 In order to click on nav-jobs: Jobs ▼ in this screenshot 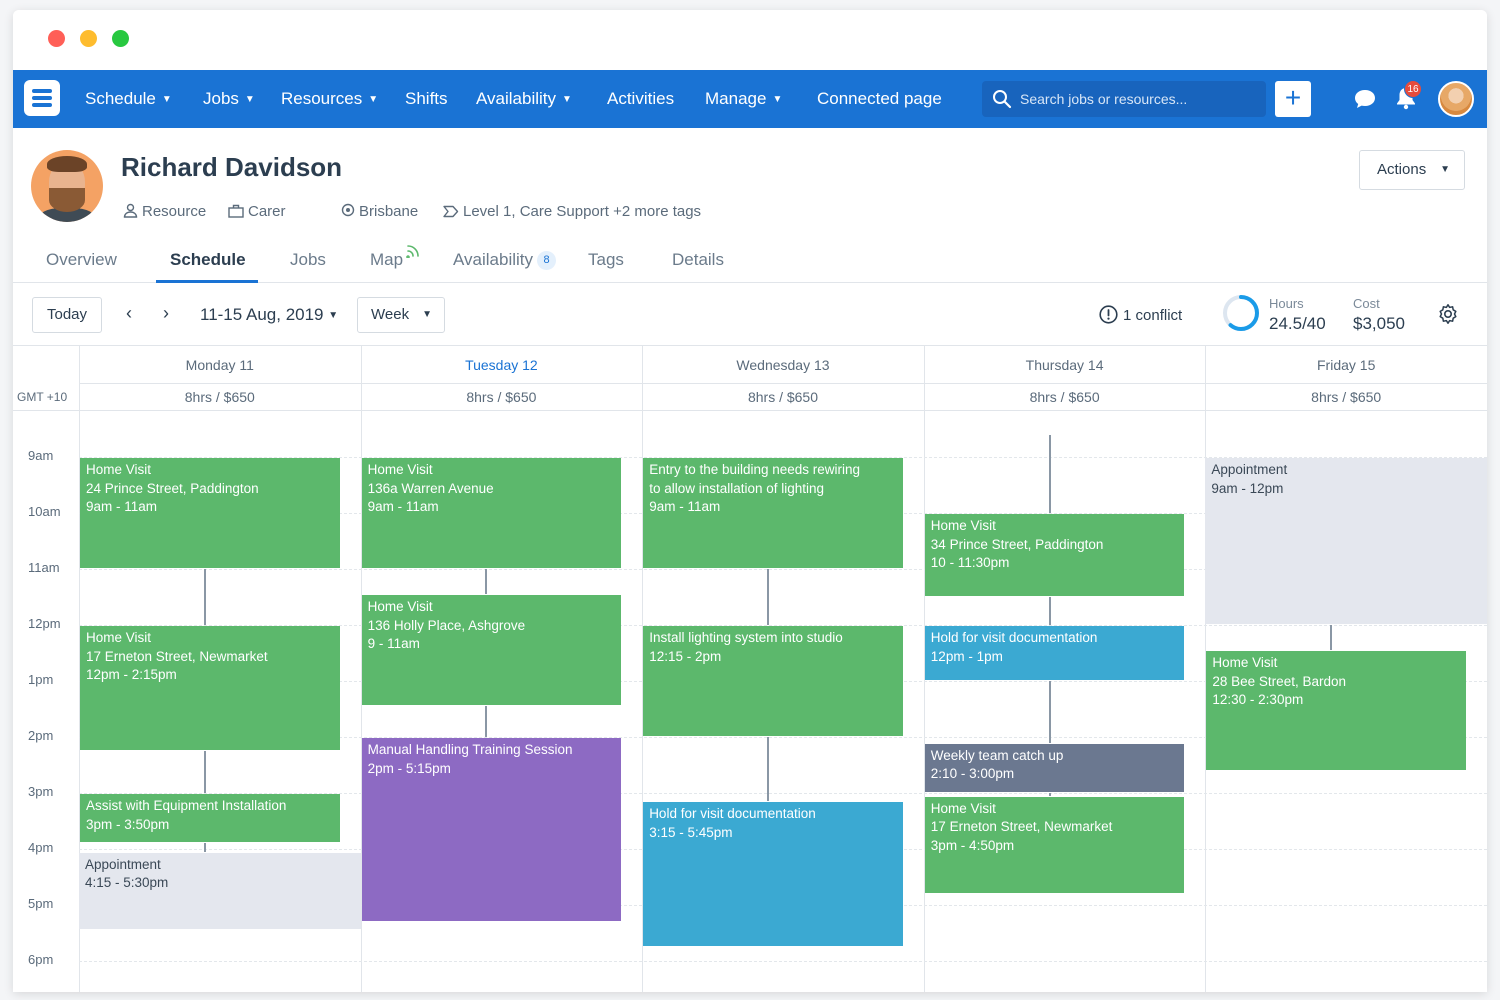, I will do `click(229, 99)`.